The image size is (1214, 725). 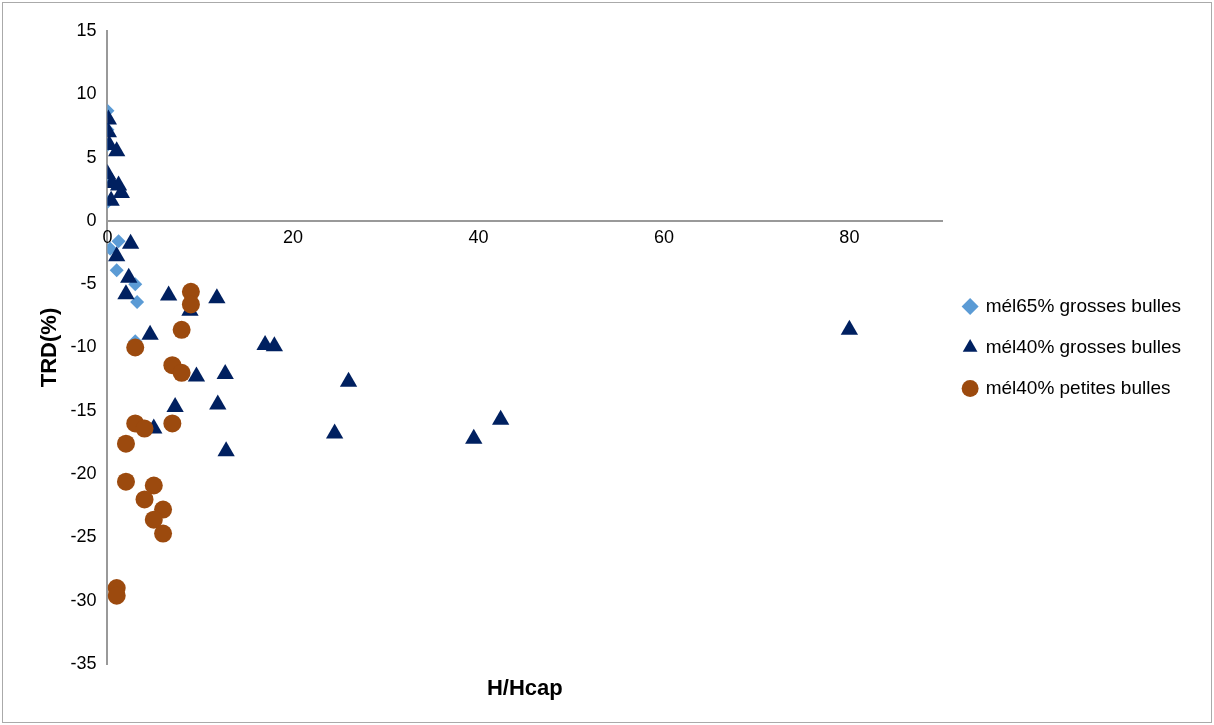 I want to click on x-axis-title: H/Hcap, so click(x=524, y=687).